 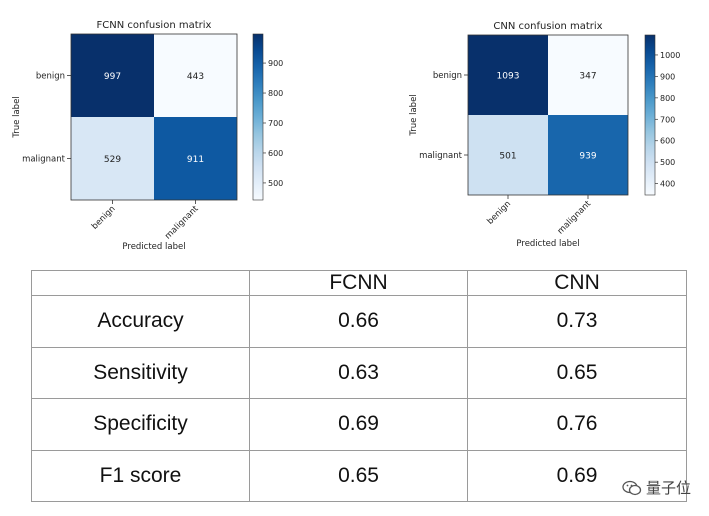 I want to click on chart-title: FCNN confusion matrix, so click(x=154, y=25).